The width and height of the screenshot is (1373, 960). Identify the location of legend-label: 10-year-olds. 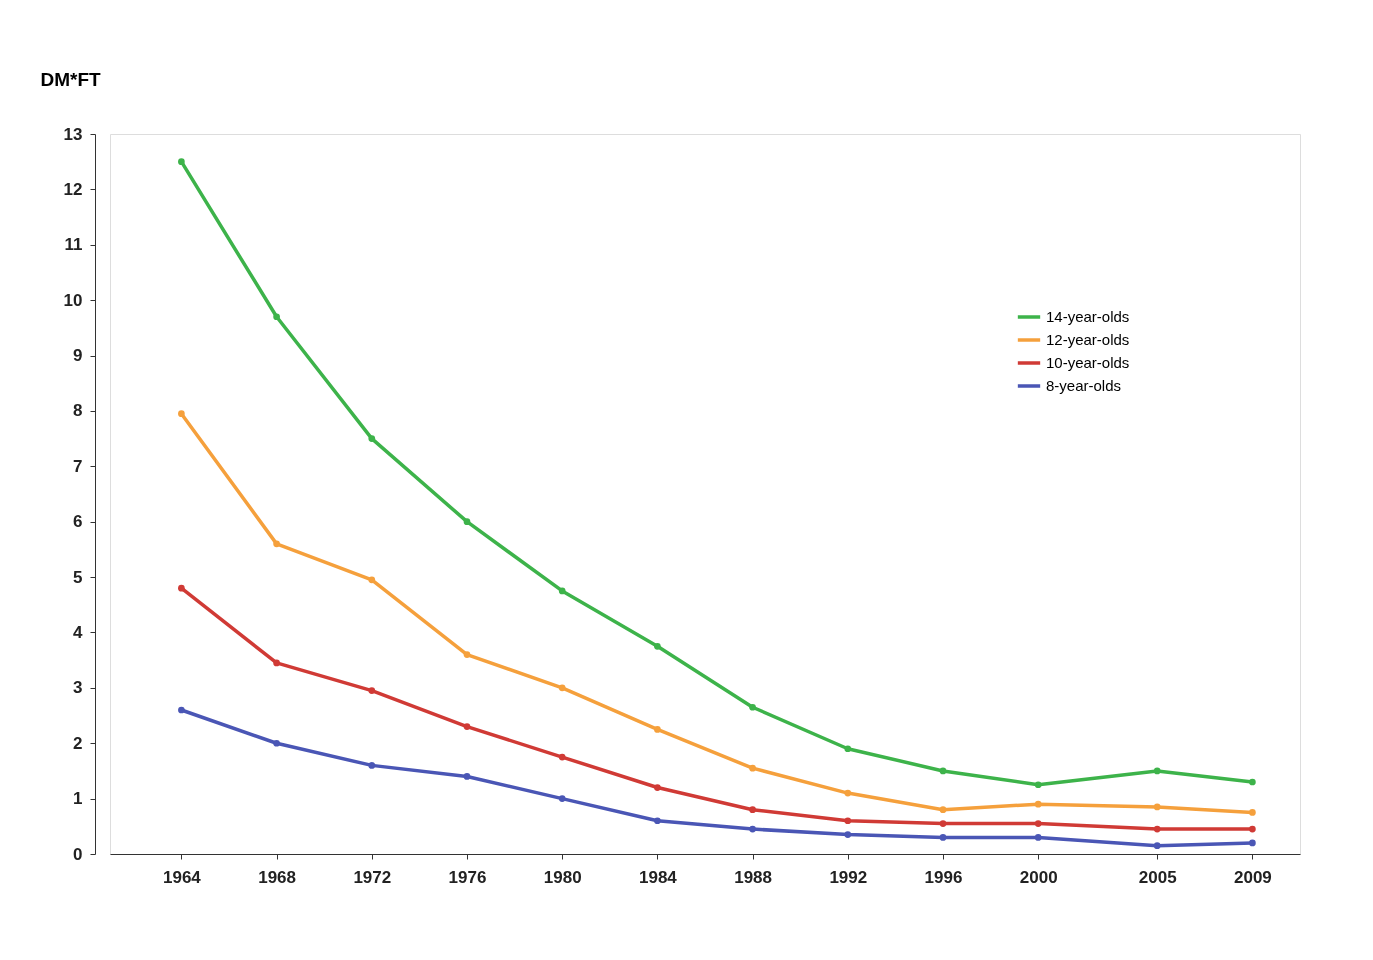
(1088, 362).